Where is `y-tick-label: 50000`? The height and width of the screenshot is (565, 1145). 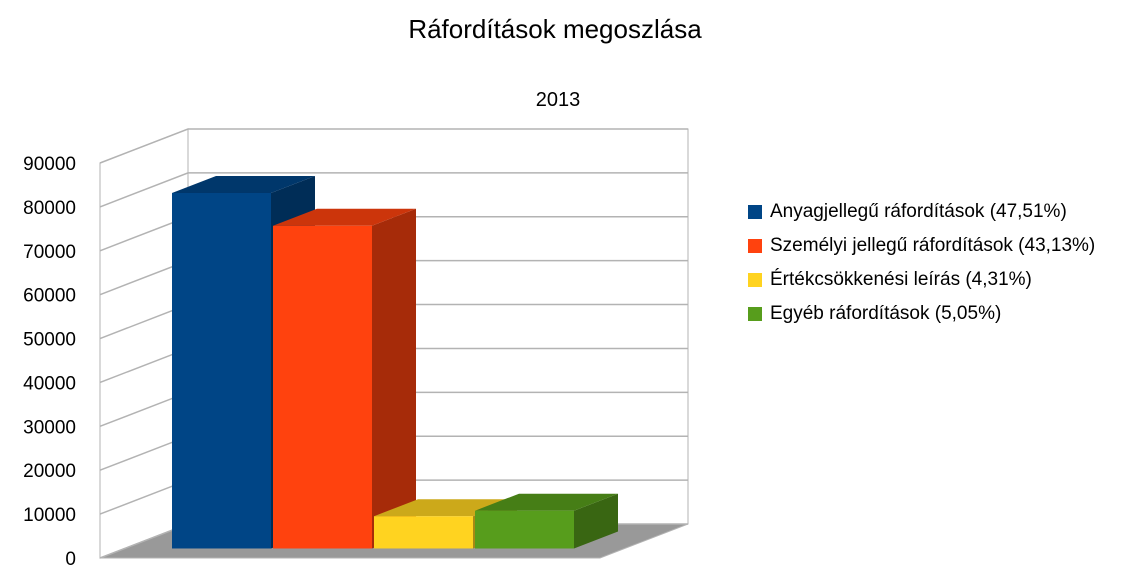
y-tick-label: 50000 is located at coordinates (49, 340).